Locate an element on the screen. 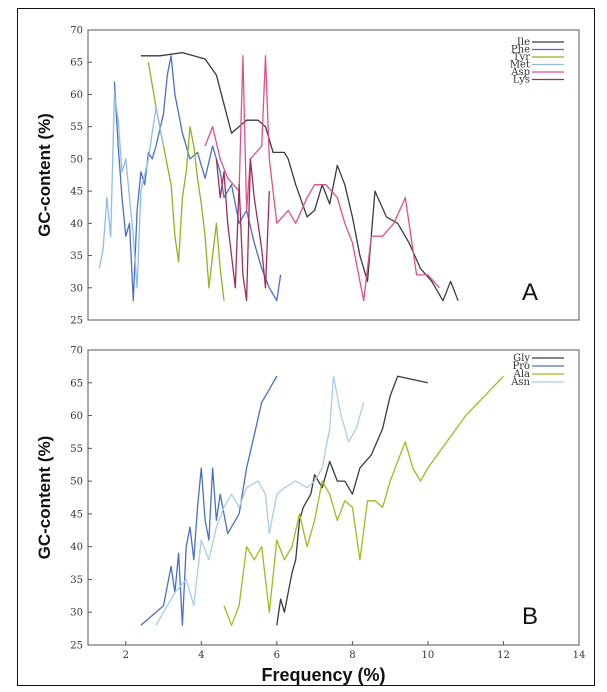 The image size is (607, 692). y-tick-label-B: 30 is located at coordinates (76, 613).